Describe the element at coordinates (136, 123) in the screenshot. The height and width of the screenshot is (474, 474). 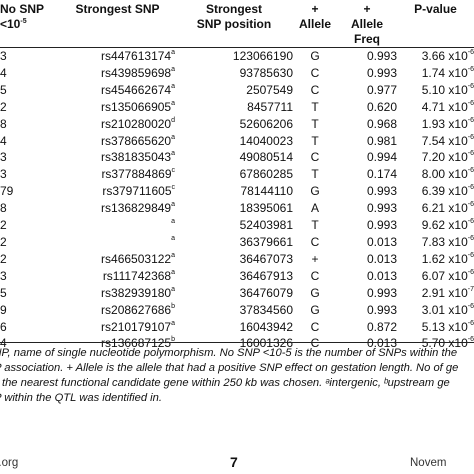
I see `snp-id: rs210280020` at that location.